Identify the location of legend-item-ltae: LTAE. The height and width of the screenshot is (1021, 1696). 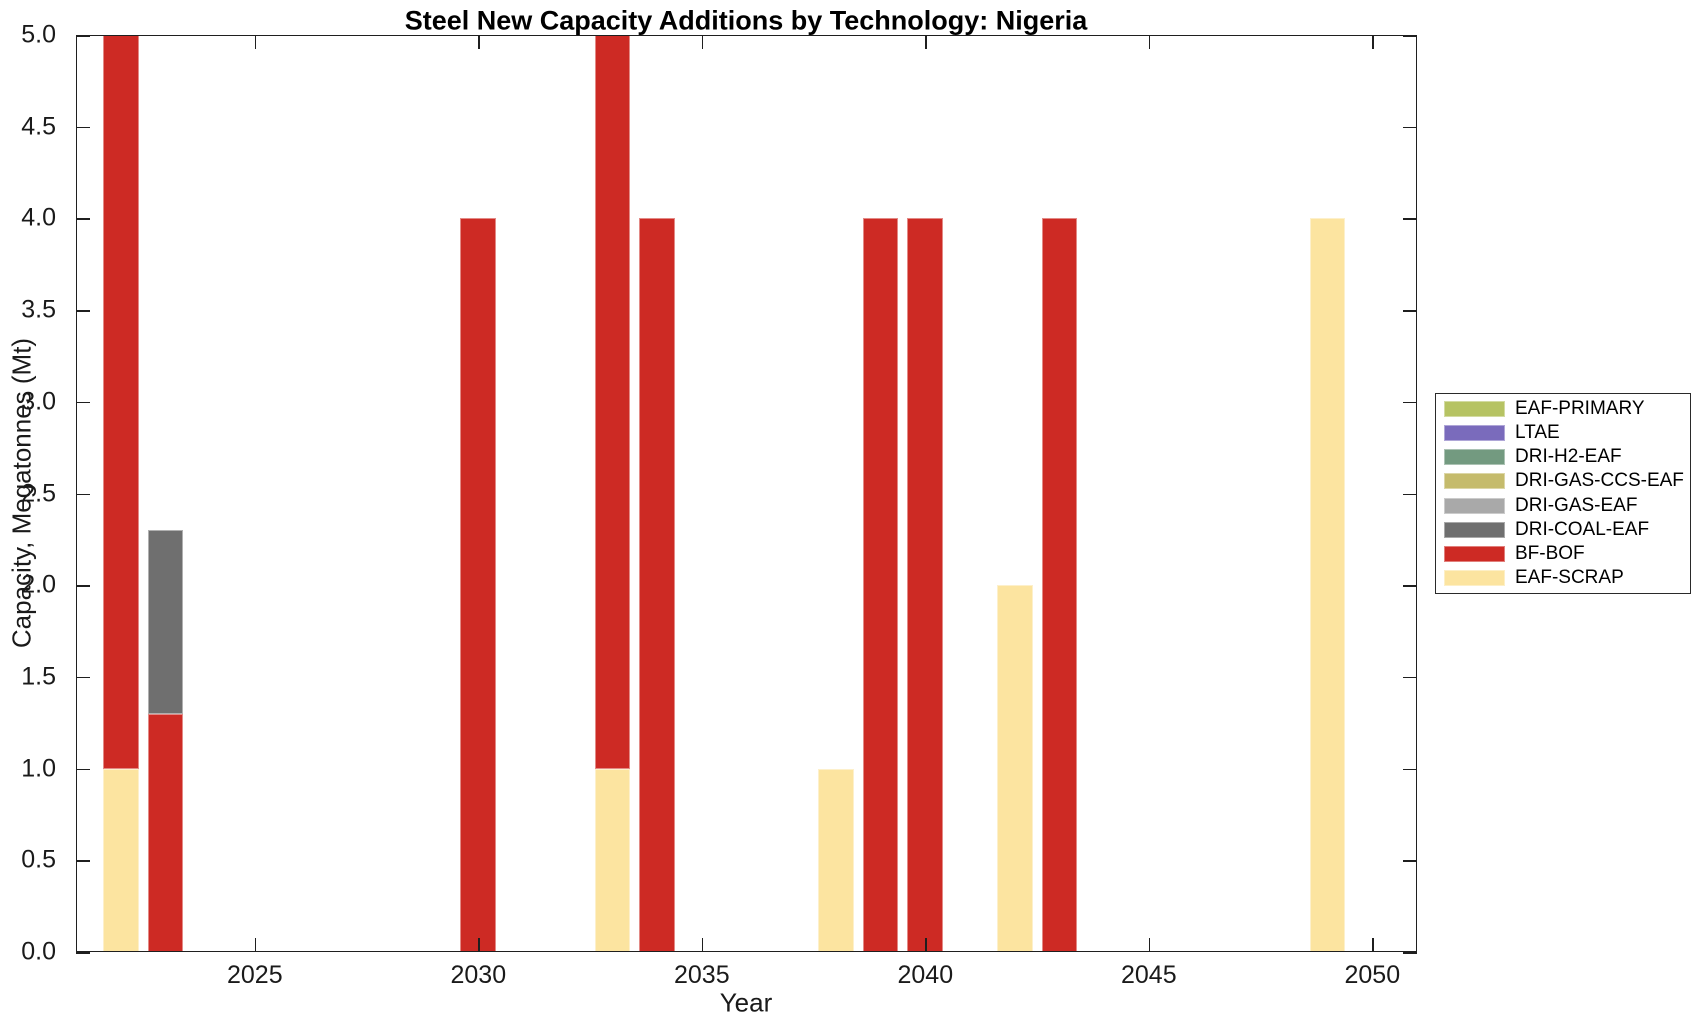
(1565, 433).